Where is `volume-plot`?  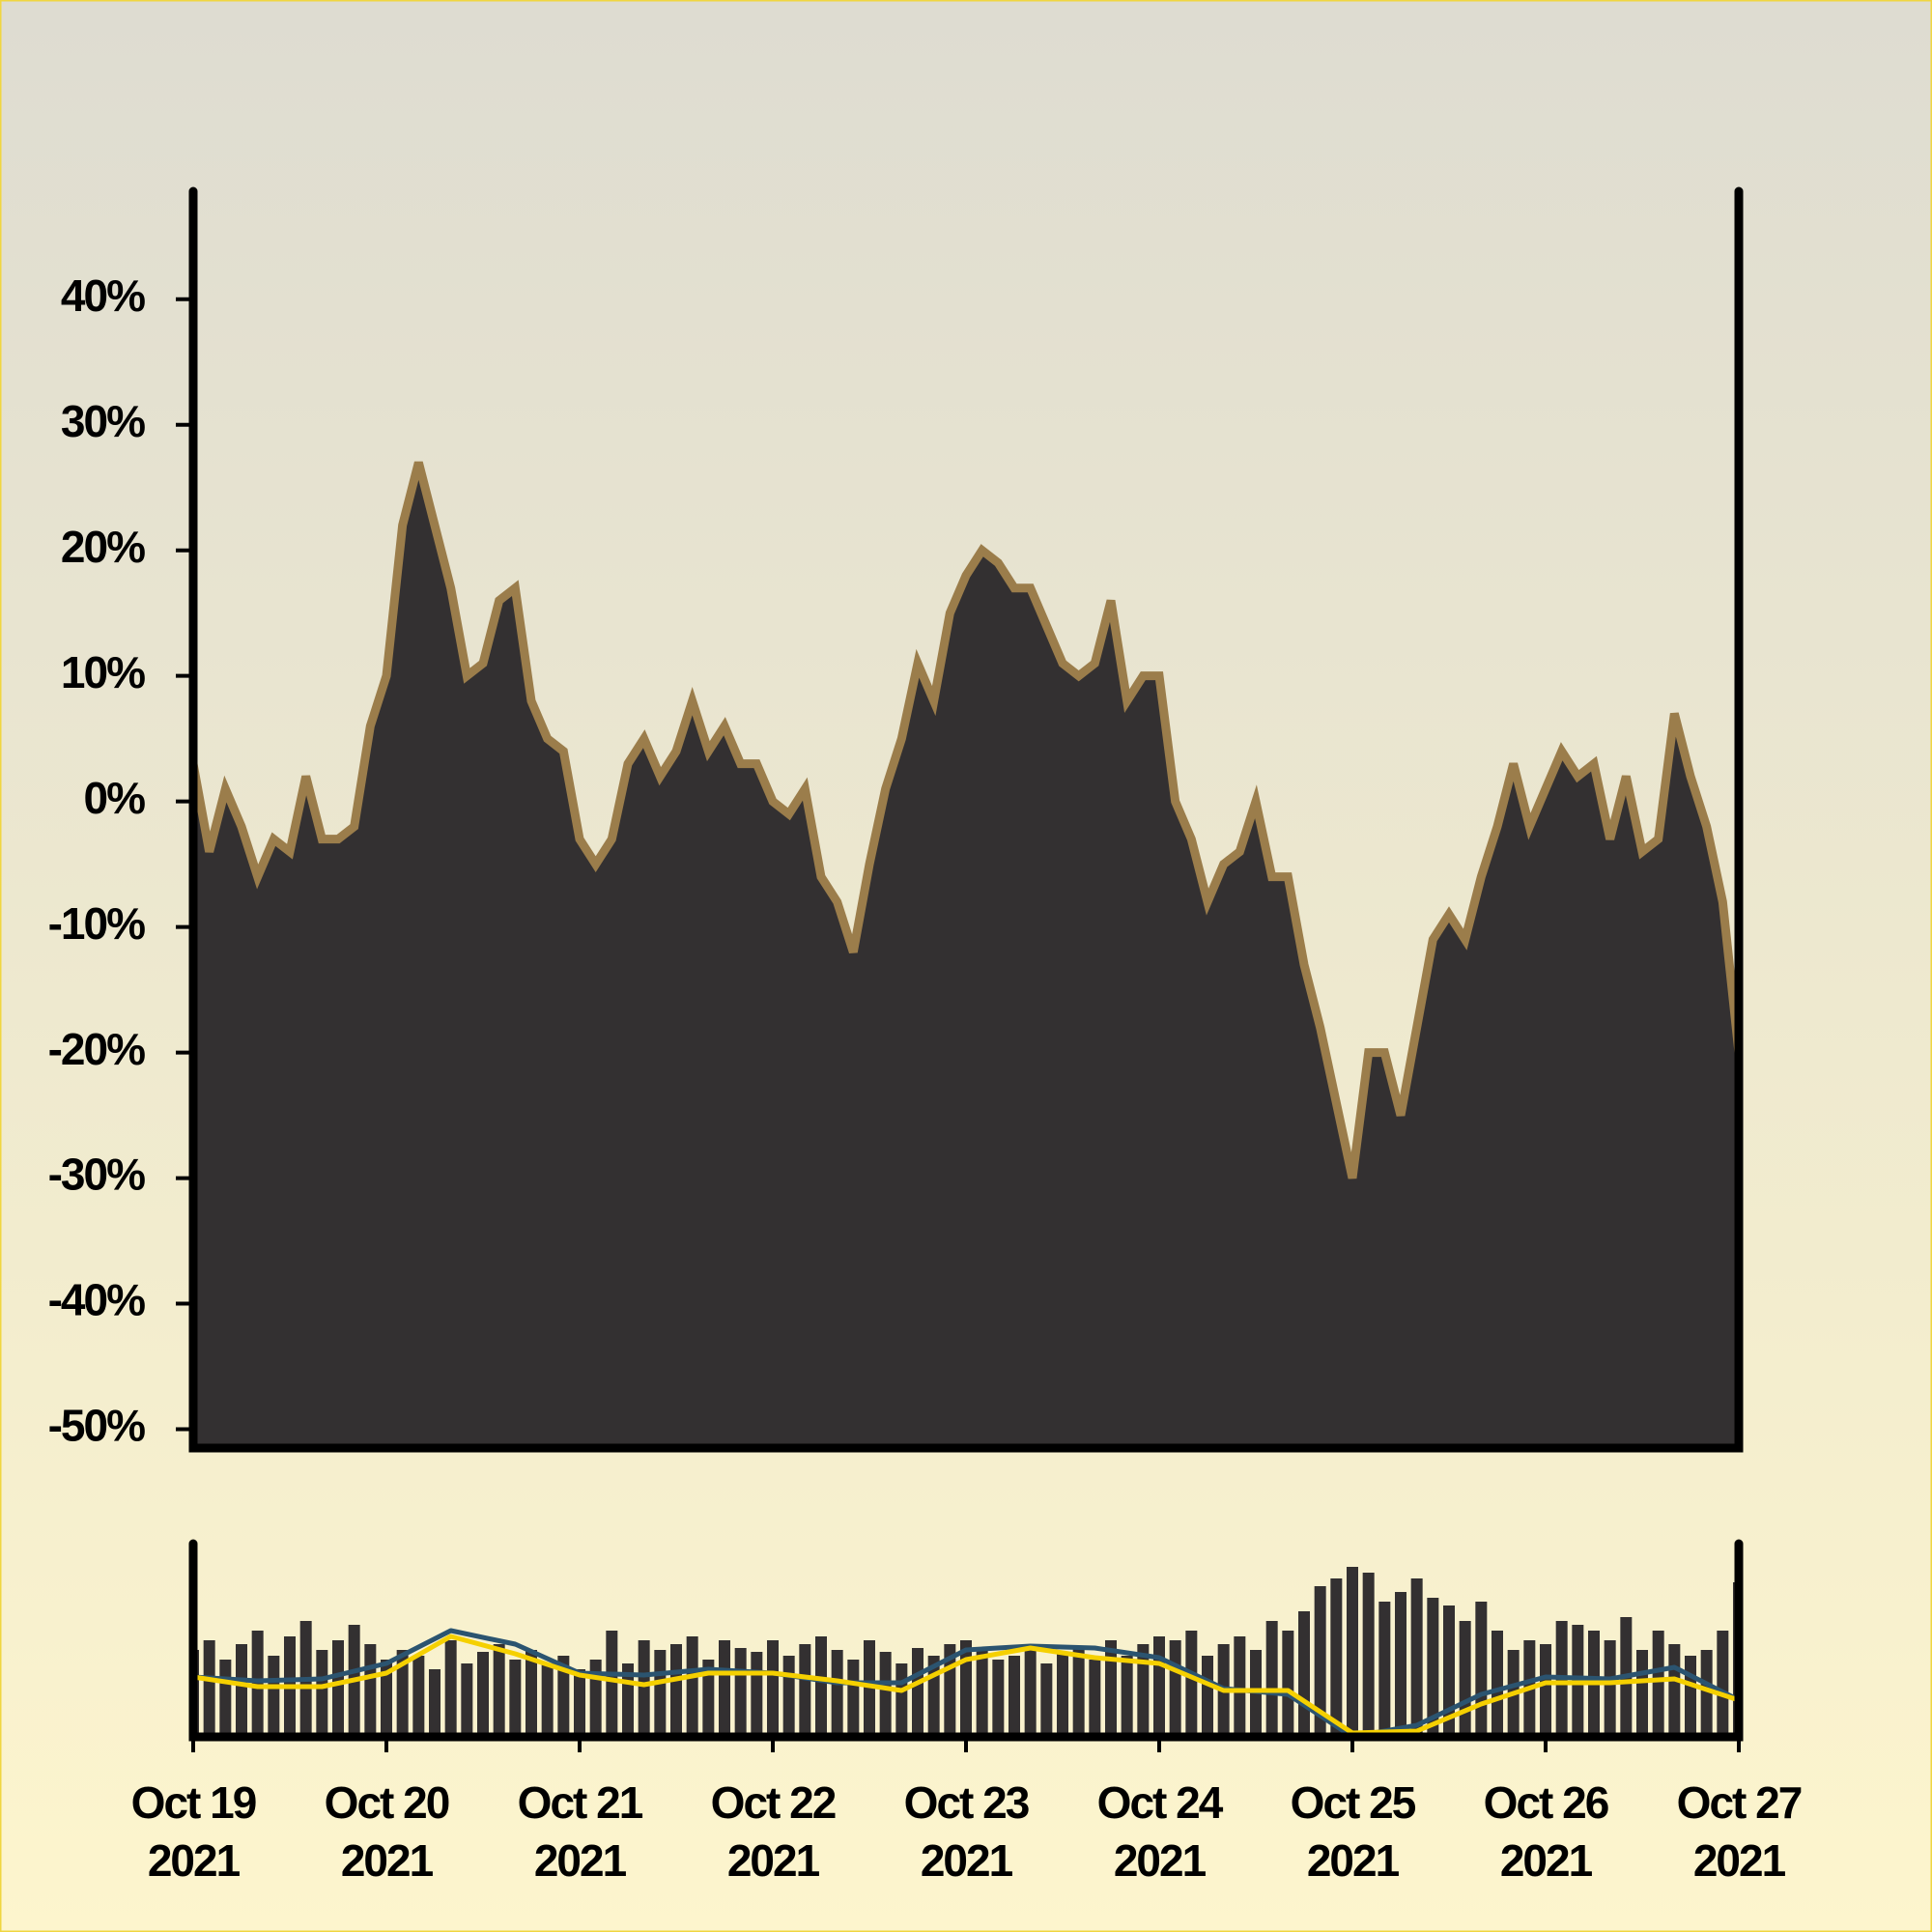 volume-plot is located at coordinates (966, 1652).